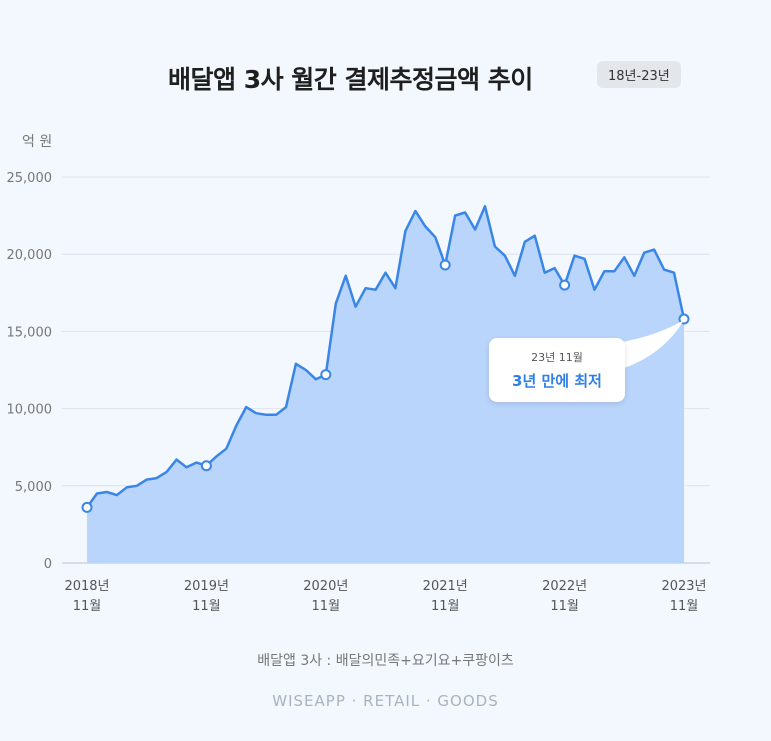  I want to click on y-axis-unit: 억 원, so click(37, 142).